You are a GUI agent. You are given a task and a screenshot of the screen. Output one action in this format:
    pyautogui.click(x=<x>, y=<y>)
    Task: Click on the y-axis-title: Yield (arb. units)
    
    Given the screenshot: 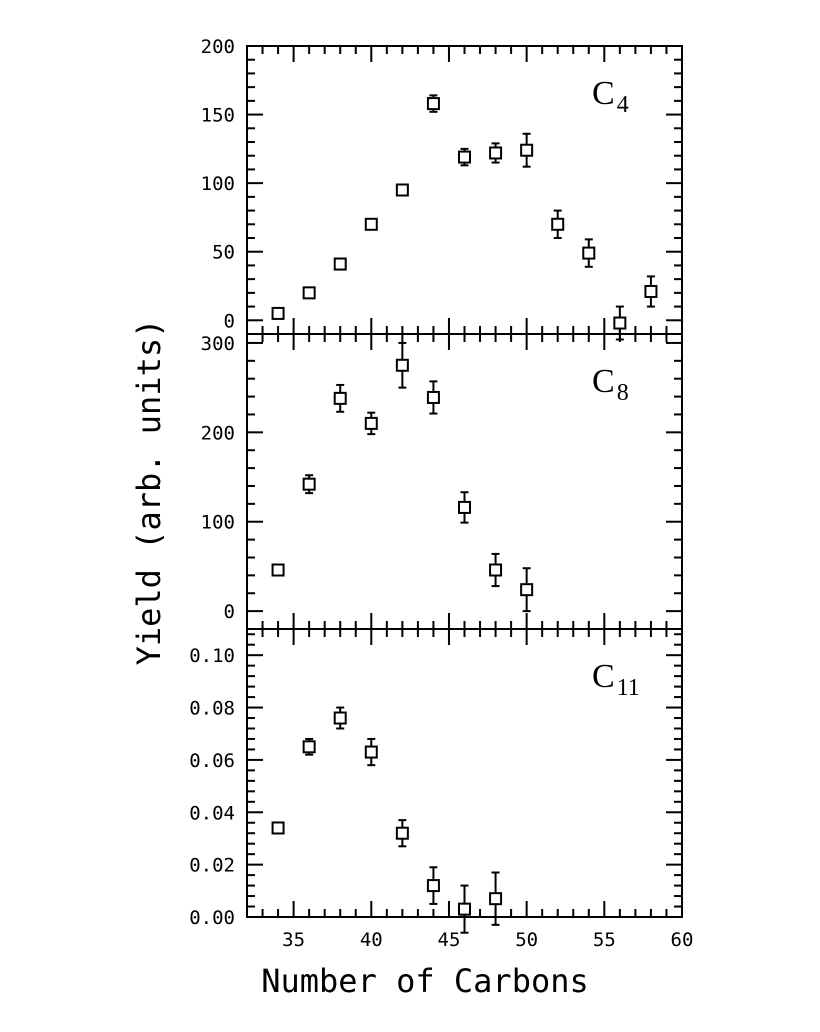 What is the action you would take?
    pyautogui.click(x=149, y=492)
    